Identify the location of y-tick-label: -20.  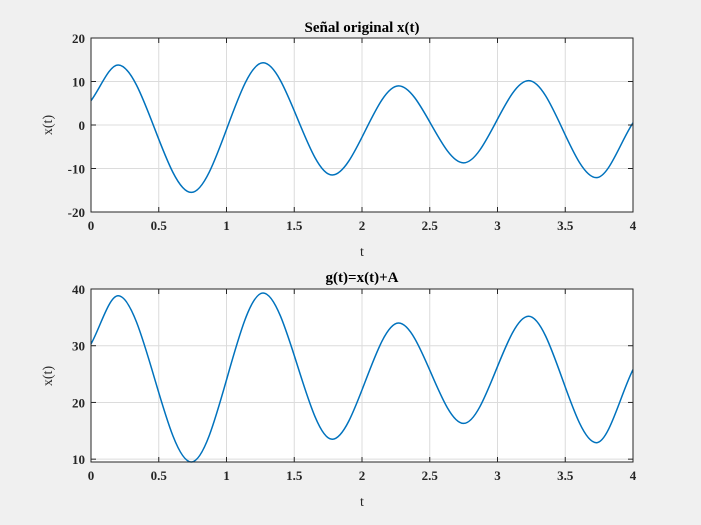
(76, 212).